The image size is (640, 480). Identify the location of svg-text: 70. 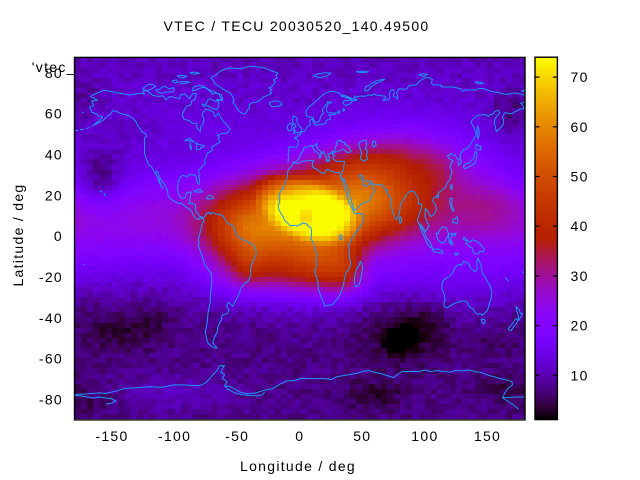
(580, 77).